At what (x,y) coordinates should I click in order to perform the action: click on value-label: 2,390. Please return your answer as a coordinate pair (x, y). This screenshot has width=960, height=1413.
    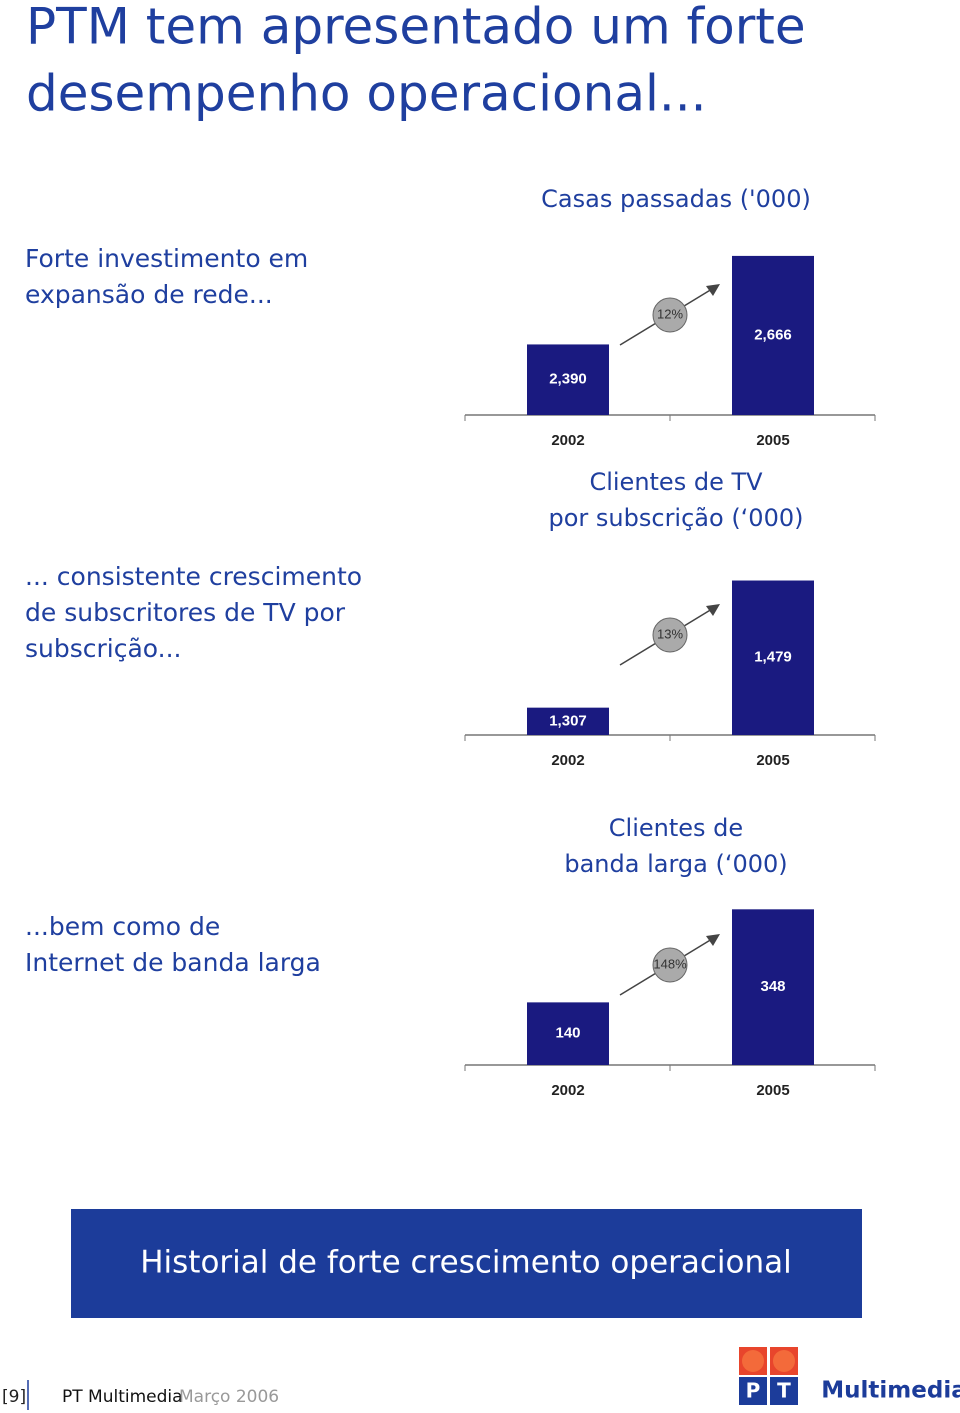
    Looking at the image, I should click on (568, 379).